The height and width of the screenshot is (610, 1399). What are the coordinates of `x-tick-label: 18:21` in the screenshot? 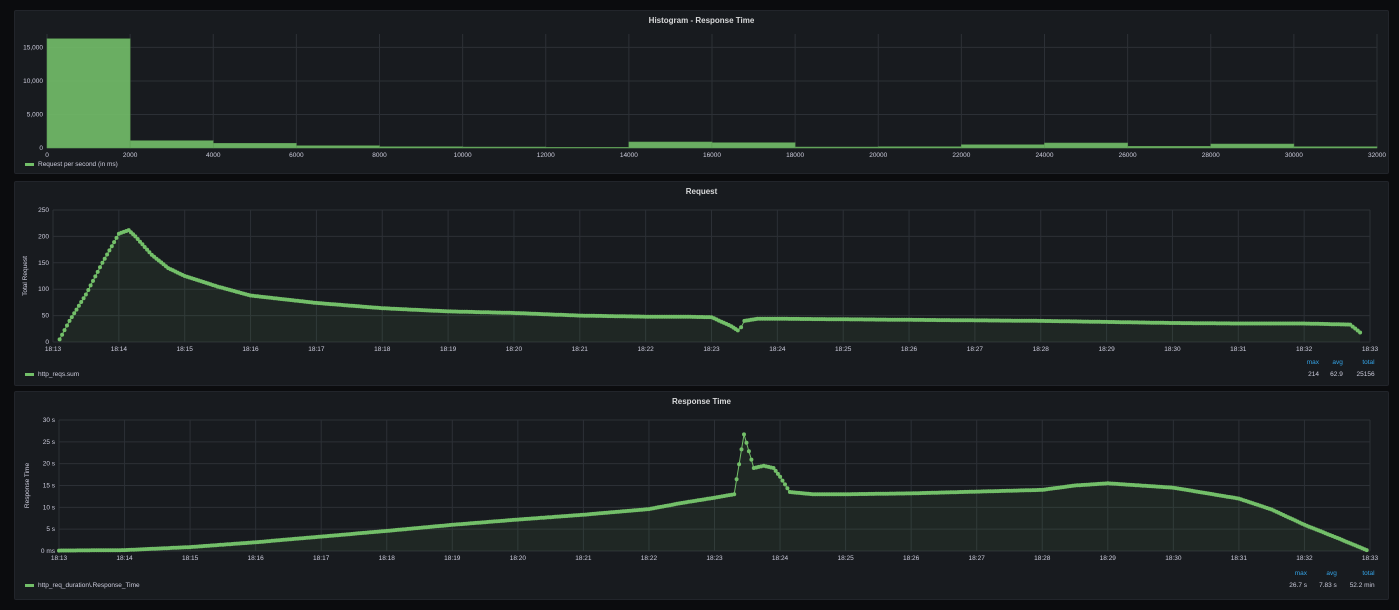 It's located at (580, 349).